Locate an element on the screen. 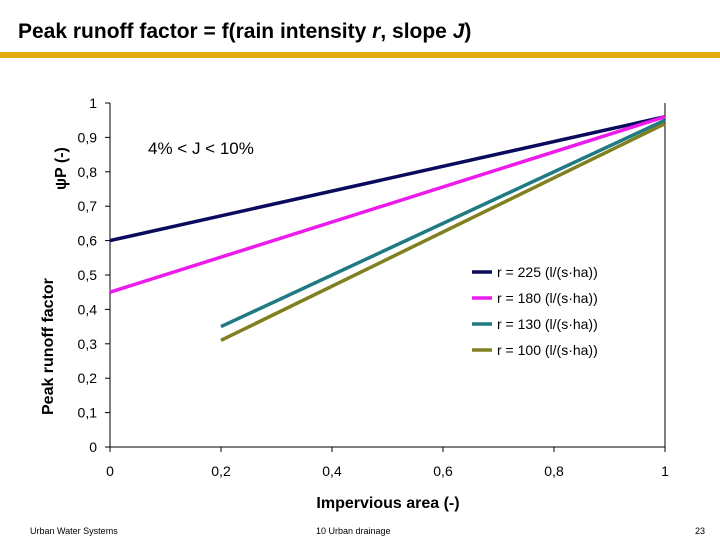  y-tick-label: 0 is located at coordinates (93, 447).